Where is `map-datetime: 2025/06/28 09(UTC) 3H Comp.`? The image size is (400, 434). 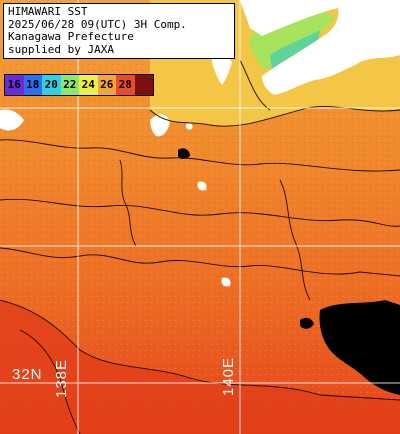
map-datetime: 2025/06/28 09(UTC) 3H Comp. is located at coordinates (97, 24).